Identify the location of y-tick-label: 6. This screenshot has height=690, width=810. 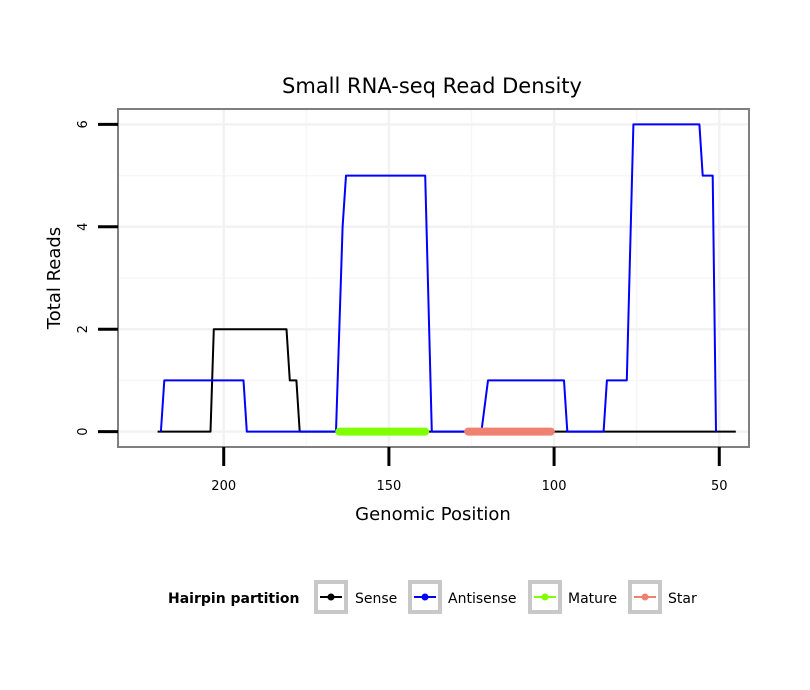
(83, 124).